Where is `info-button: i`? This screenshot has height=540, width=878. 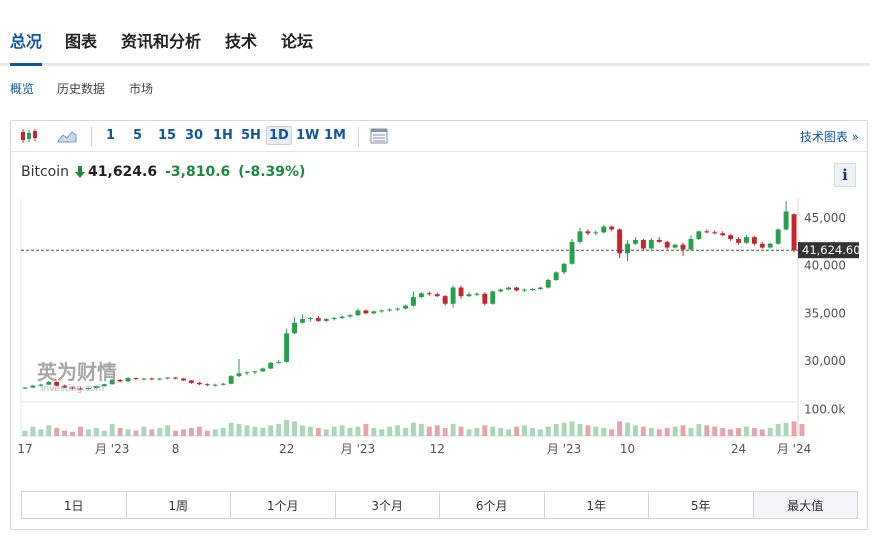
info-button: i is located at coordinates (845, 175).